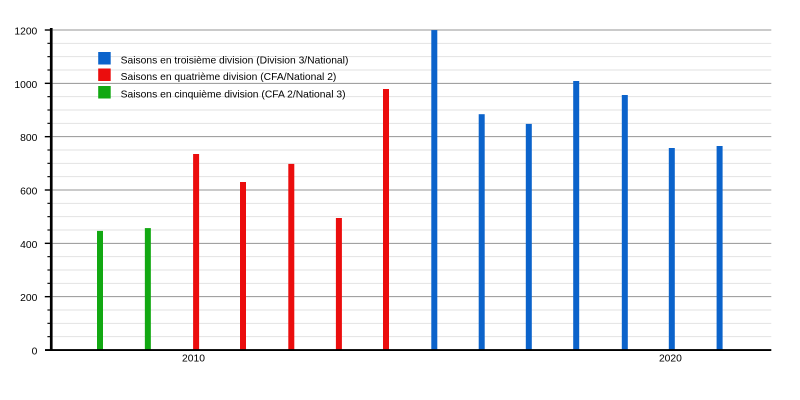 Image resolution: width=800 pixels, height=400 pixels. What do you see at coordinates (28, 138) in the screenshot?
I see `svg-text: 800` at bounding box center [28, 138].